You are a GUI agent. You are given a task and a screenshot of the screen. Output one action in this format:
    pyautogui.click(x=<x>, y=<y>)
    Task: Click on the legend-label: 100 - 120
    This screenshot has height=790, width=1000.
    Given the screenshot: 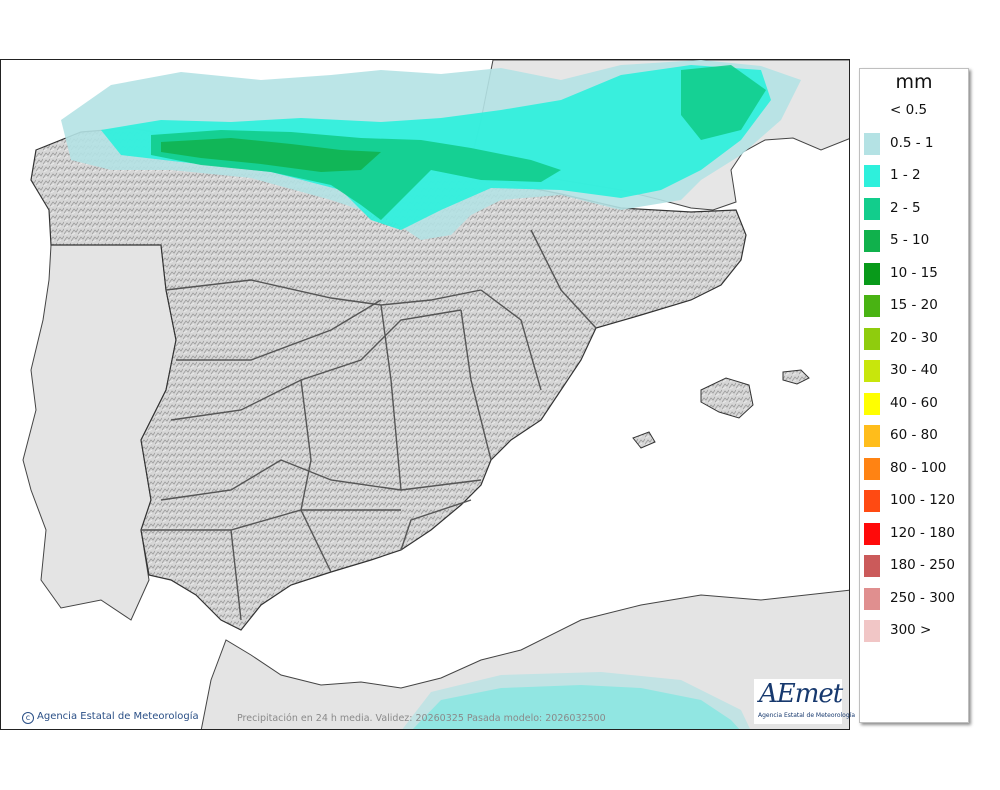 What is the action you would take?
    pyautogui.click(x=922, y=500)
    